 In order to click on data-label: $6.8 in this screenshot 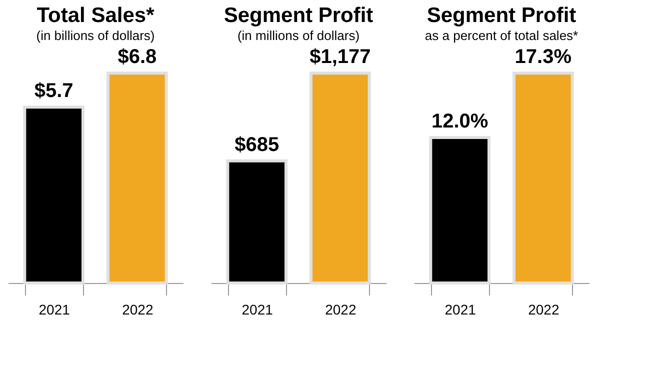, I will do `click(137, 57)`.